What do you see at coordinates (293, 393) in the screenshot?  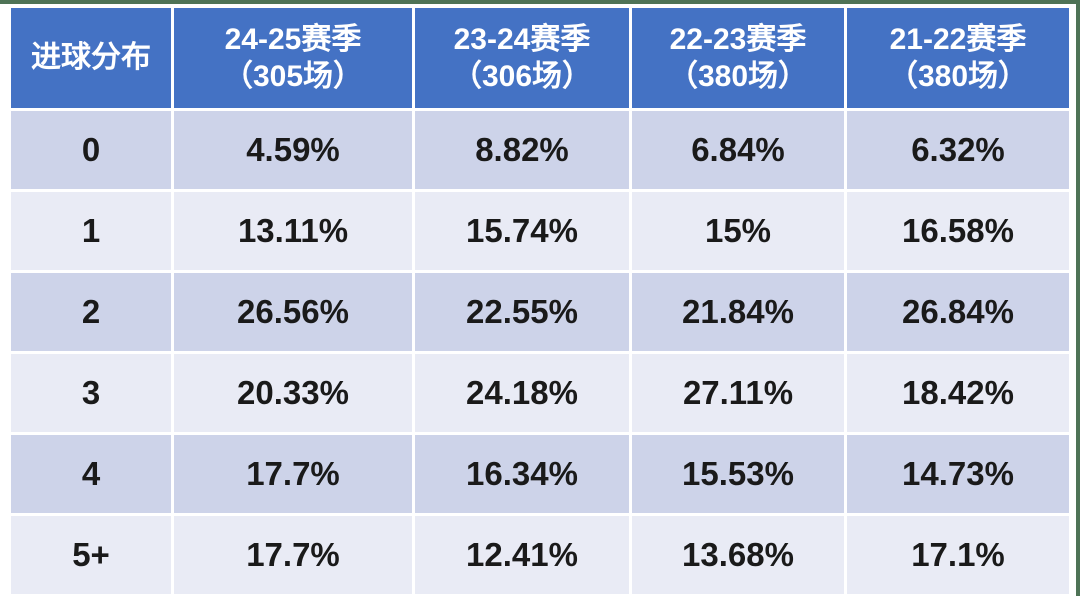 I see `value-cell: 20.33%` at bounding box center [293, 393].